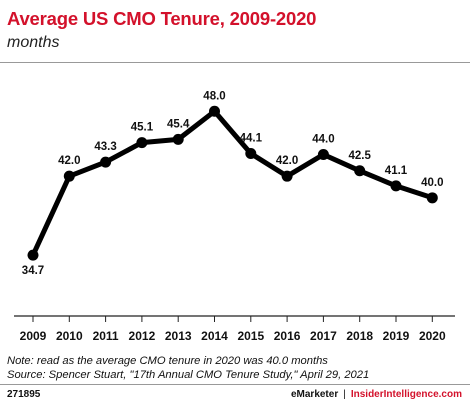 The image size is (470, 405). I want to click on x-tick-label: 2016, so click(287, 336).